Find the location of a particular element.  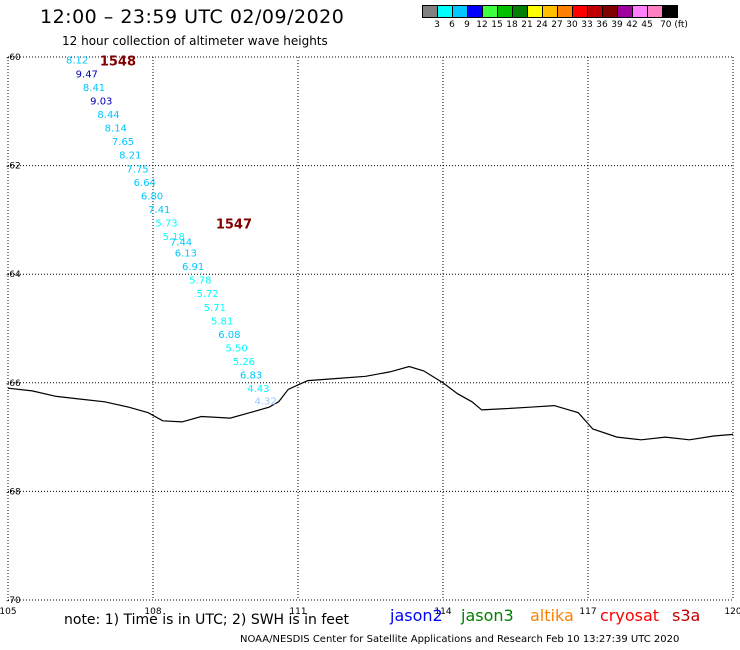

x-tick-label: 120 is located at coordinates (732, 612).